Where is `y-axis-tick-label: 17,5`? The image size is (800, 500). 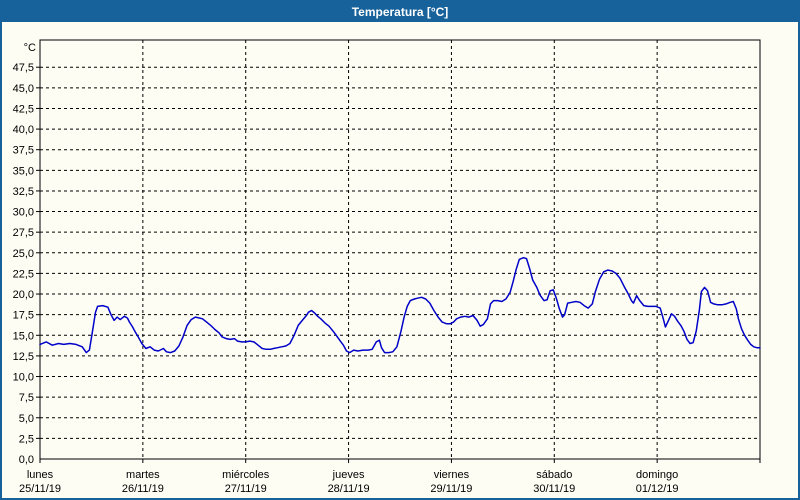
y-axis-tick-label: 17,5 is located at coordinates (23, 316).